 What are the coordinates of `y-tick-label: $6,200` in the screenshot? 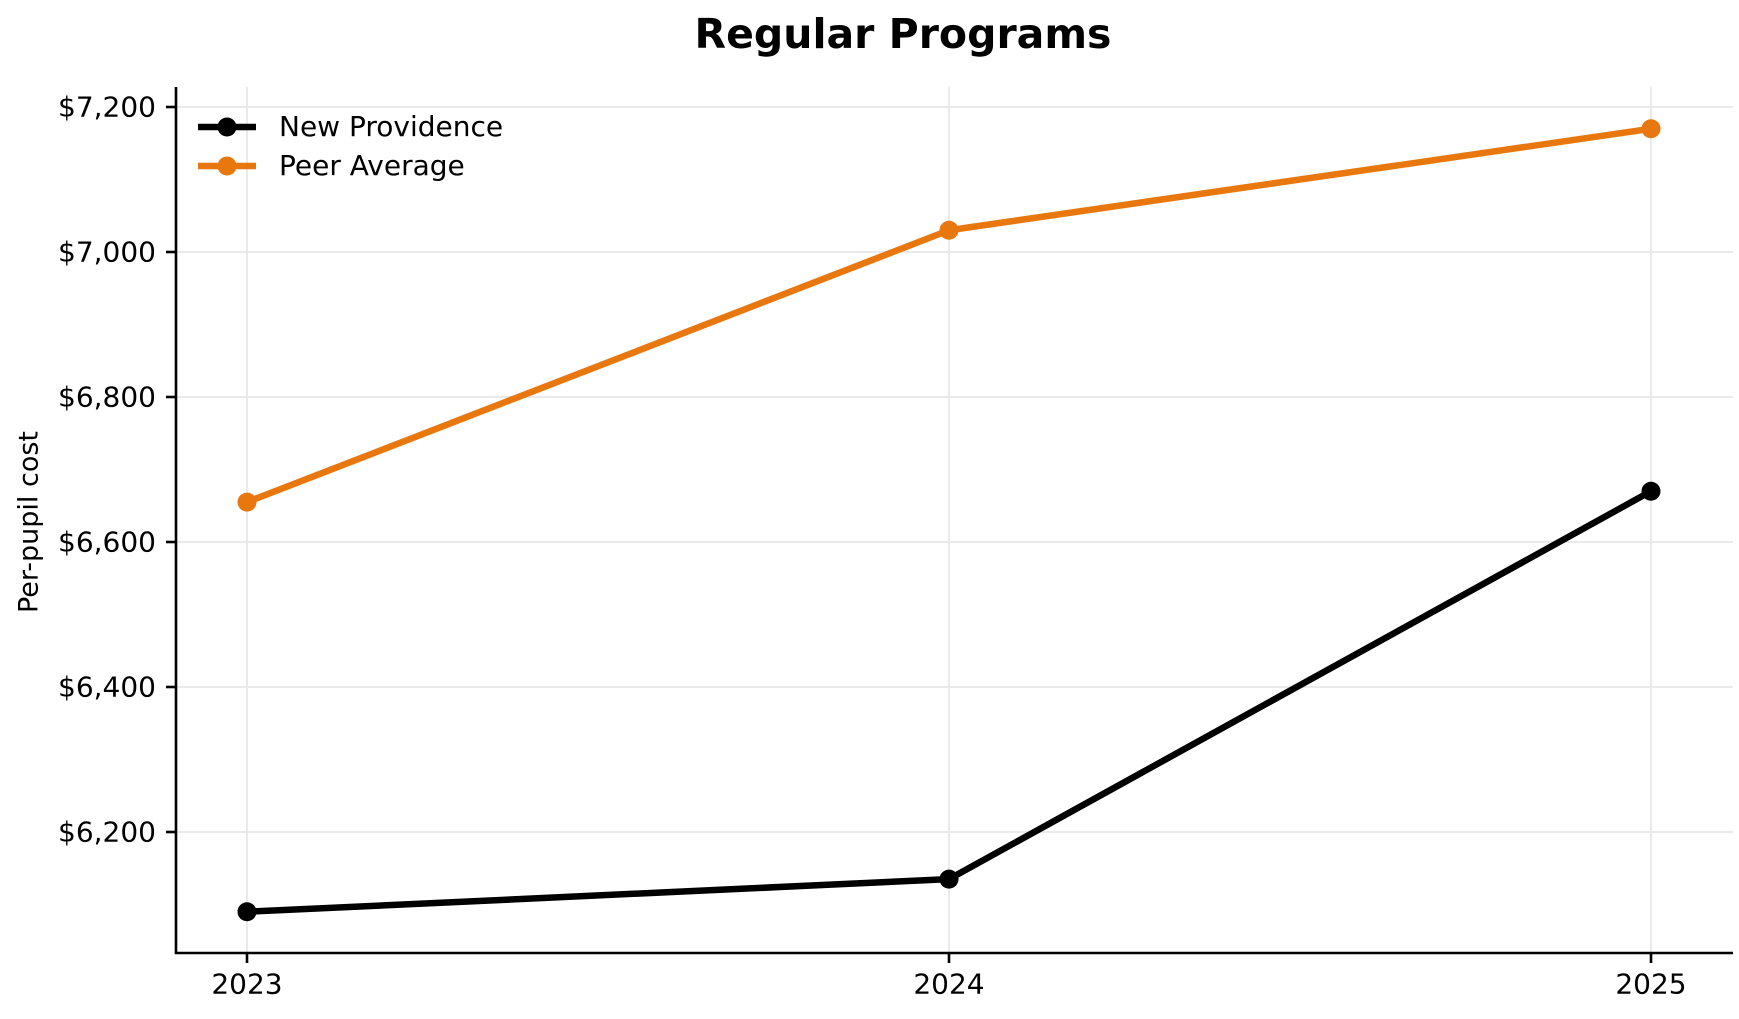 It's located at (107, 832).